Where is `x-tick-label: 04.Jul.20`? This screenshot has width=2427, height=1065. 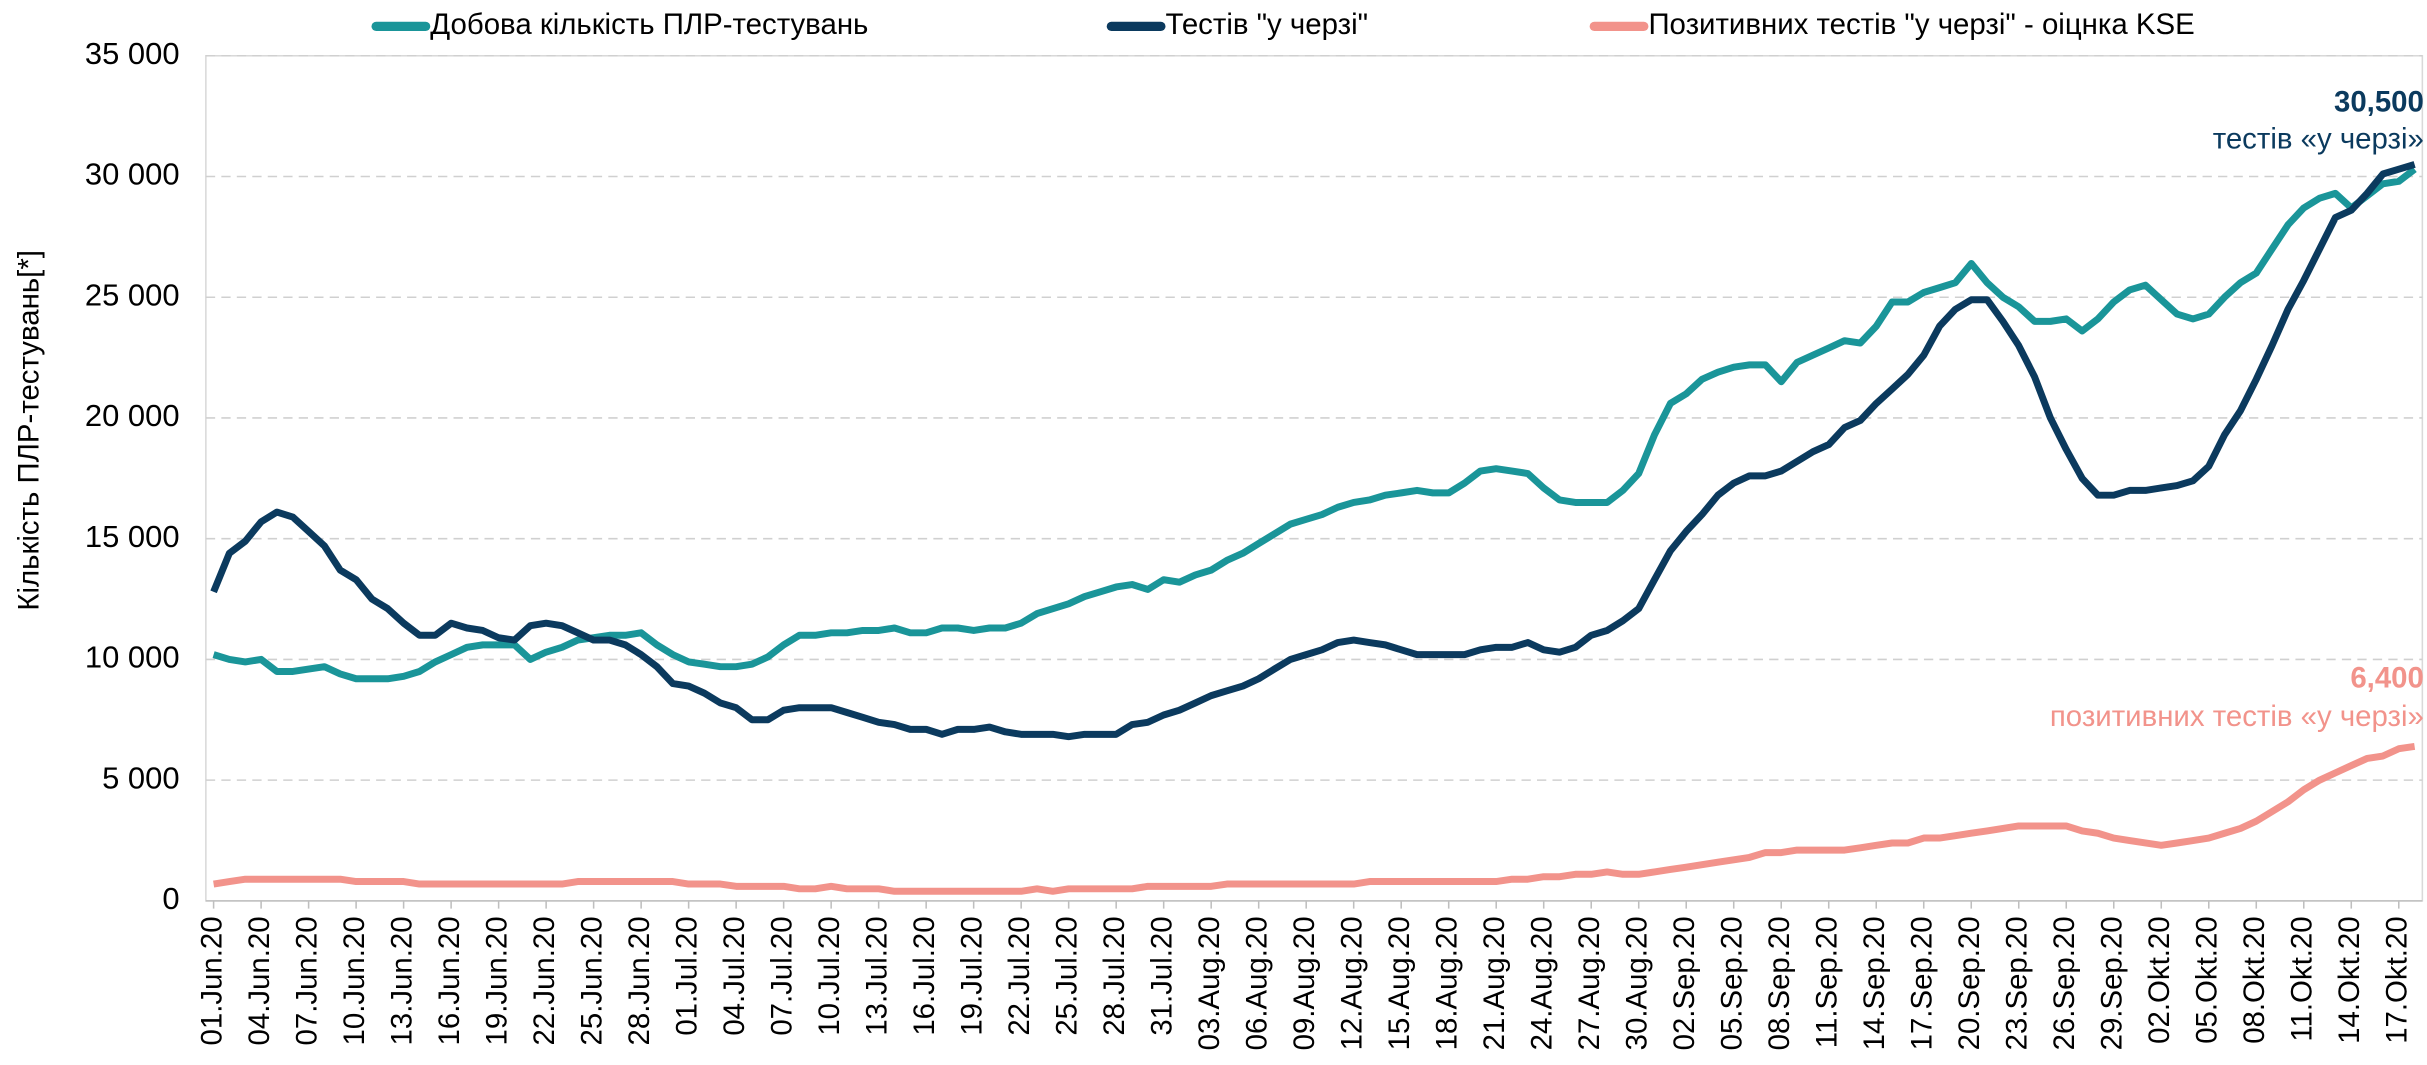 x-tick-label: 04.Jul.20 is located at coordinates (734, 975).